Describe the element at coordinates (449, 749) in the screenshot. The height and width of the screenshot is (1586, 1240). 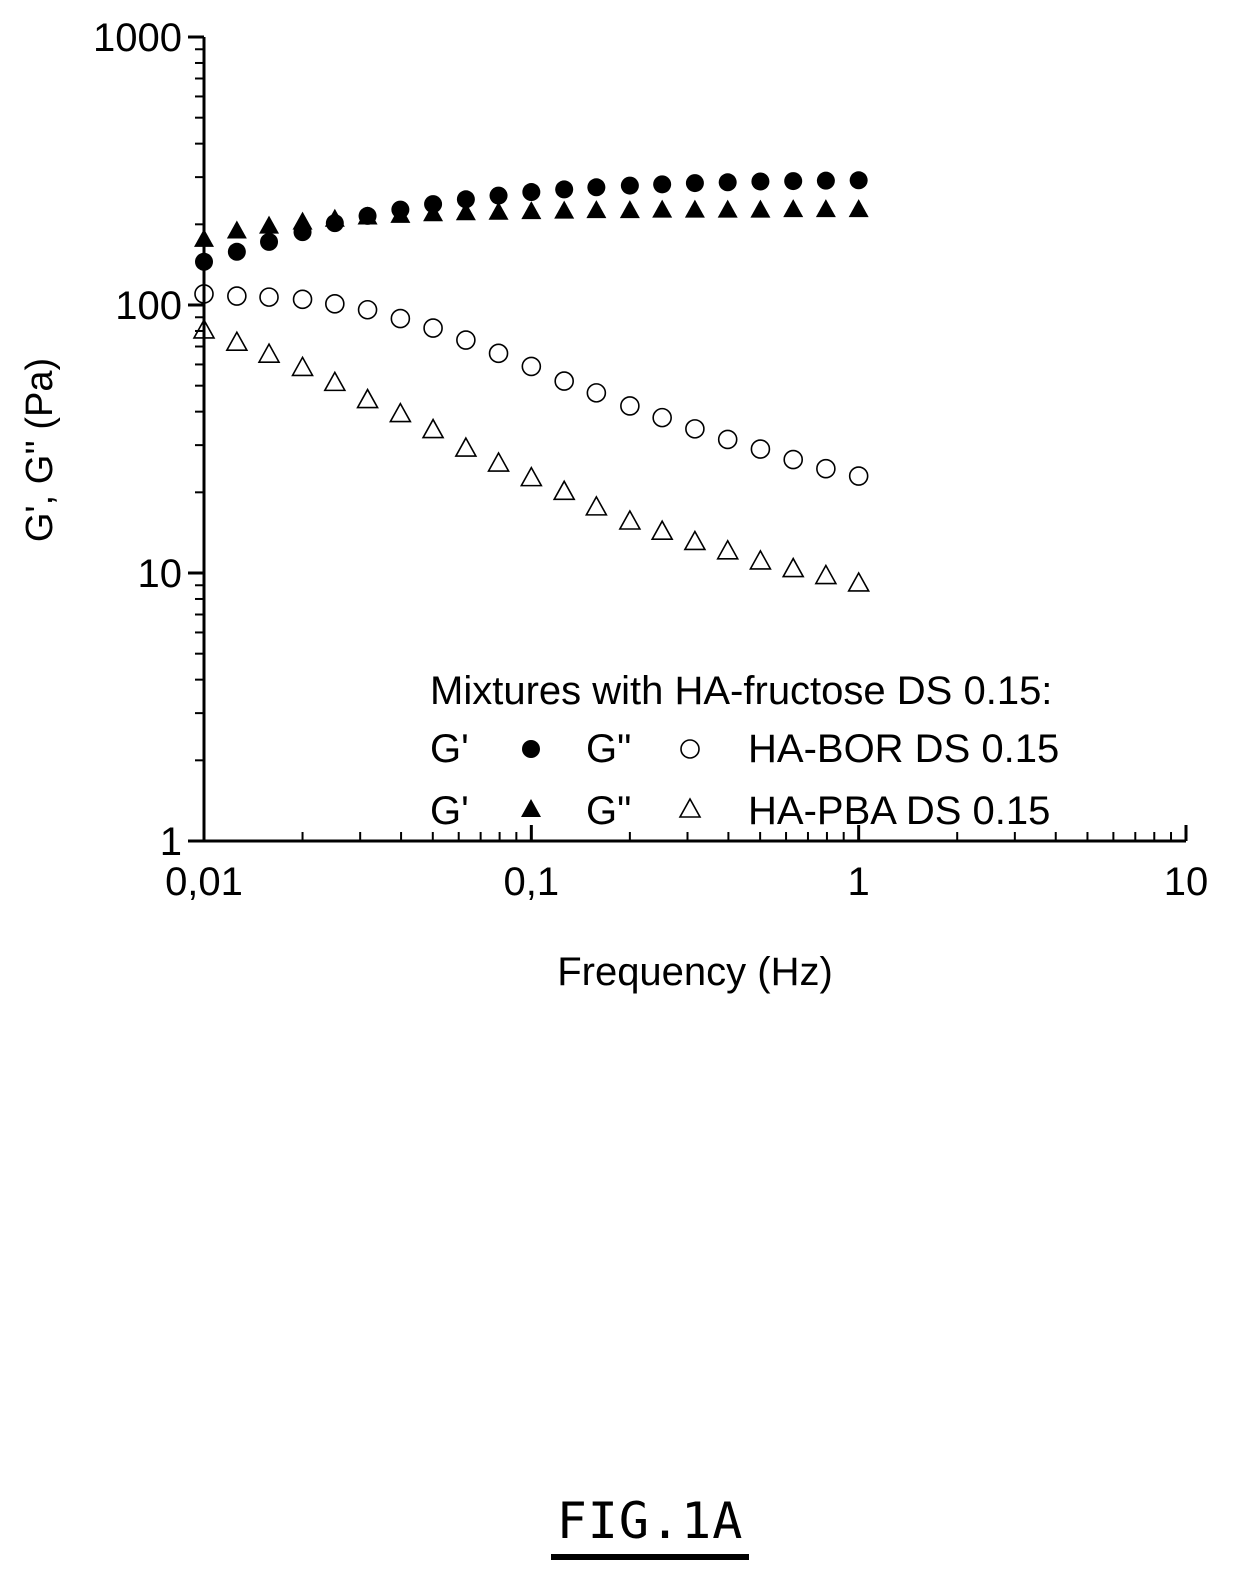
I see `legend-bor-gprime-label: G'` at that location.